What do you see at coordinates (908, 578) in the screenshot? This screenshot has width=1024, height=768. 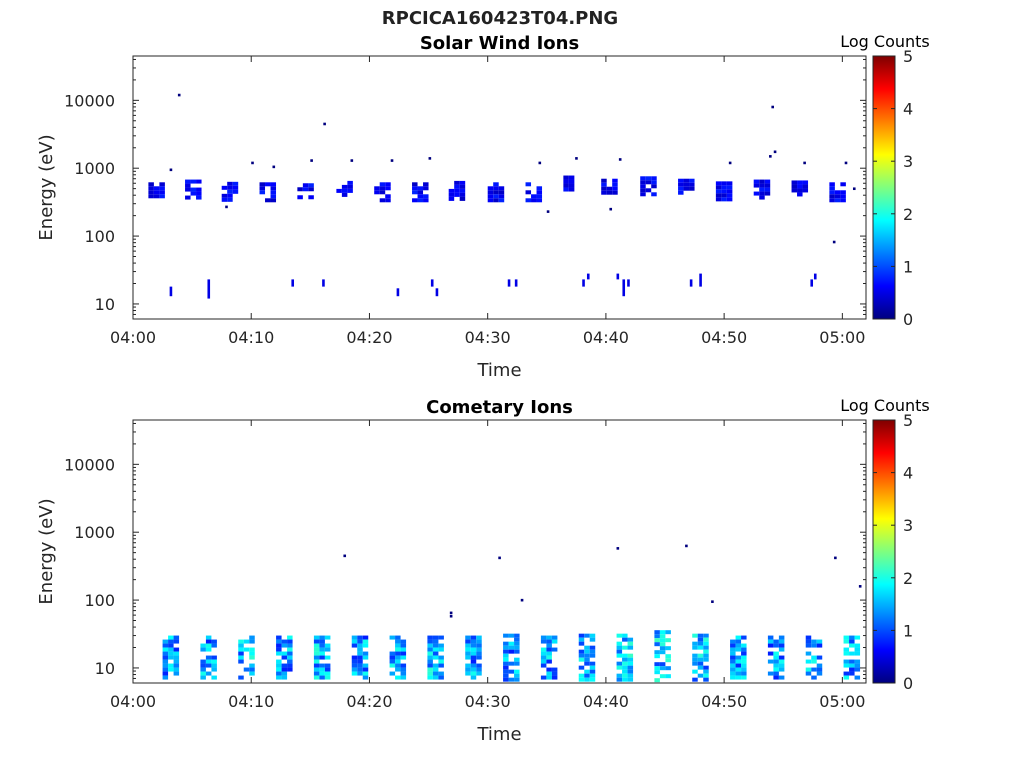 I see `colorbar-tick-label: 2` at bounding box center [908, 578].